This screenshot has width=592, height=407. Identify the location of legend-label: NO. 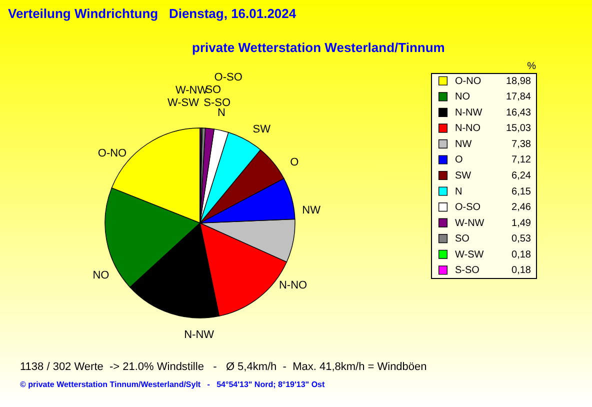
(462, 97).